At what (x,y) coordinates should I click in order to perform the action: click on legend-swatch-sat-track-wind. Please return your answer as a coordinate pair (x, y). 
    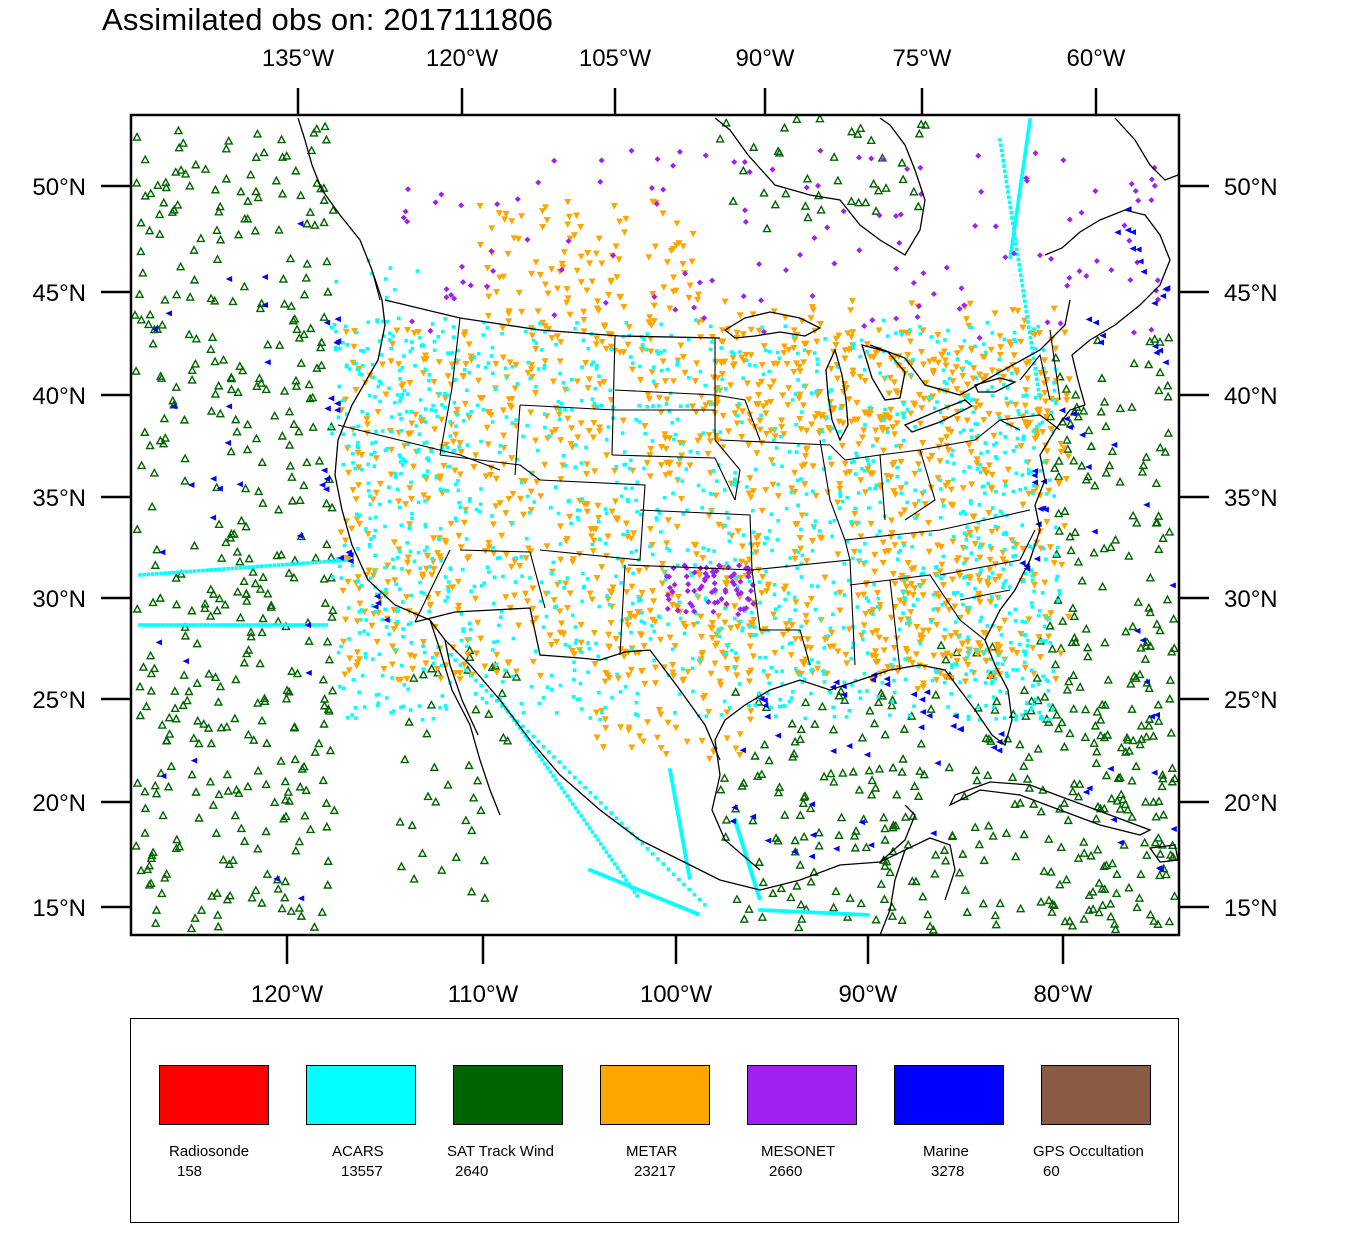
    Looking at the image, I should click on (508, 1095).